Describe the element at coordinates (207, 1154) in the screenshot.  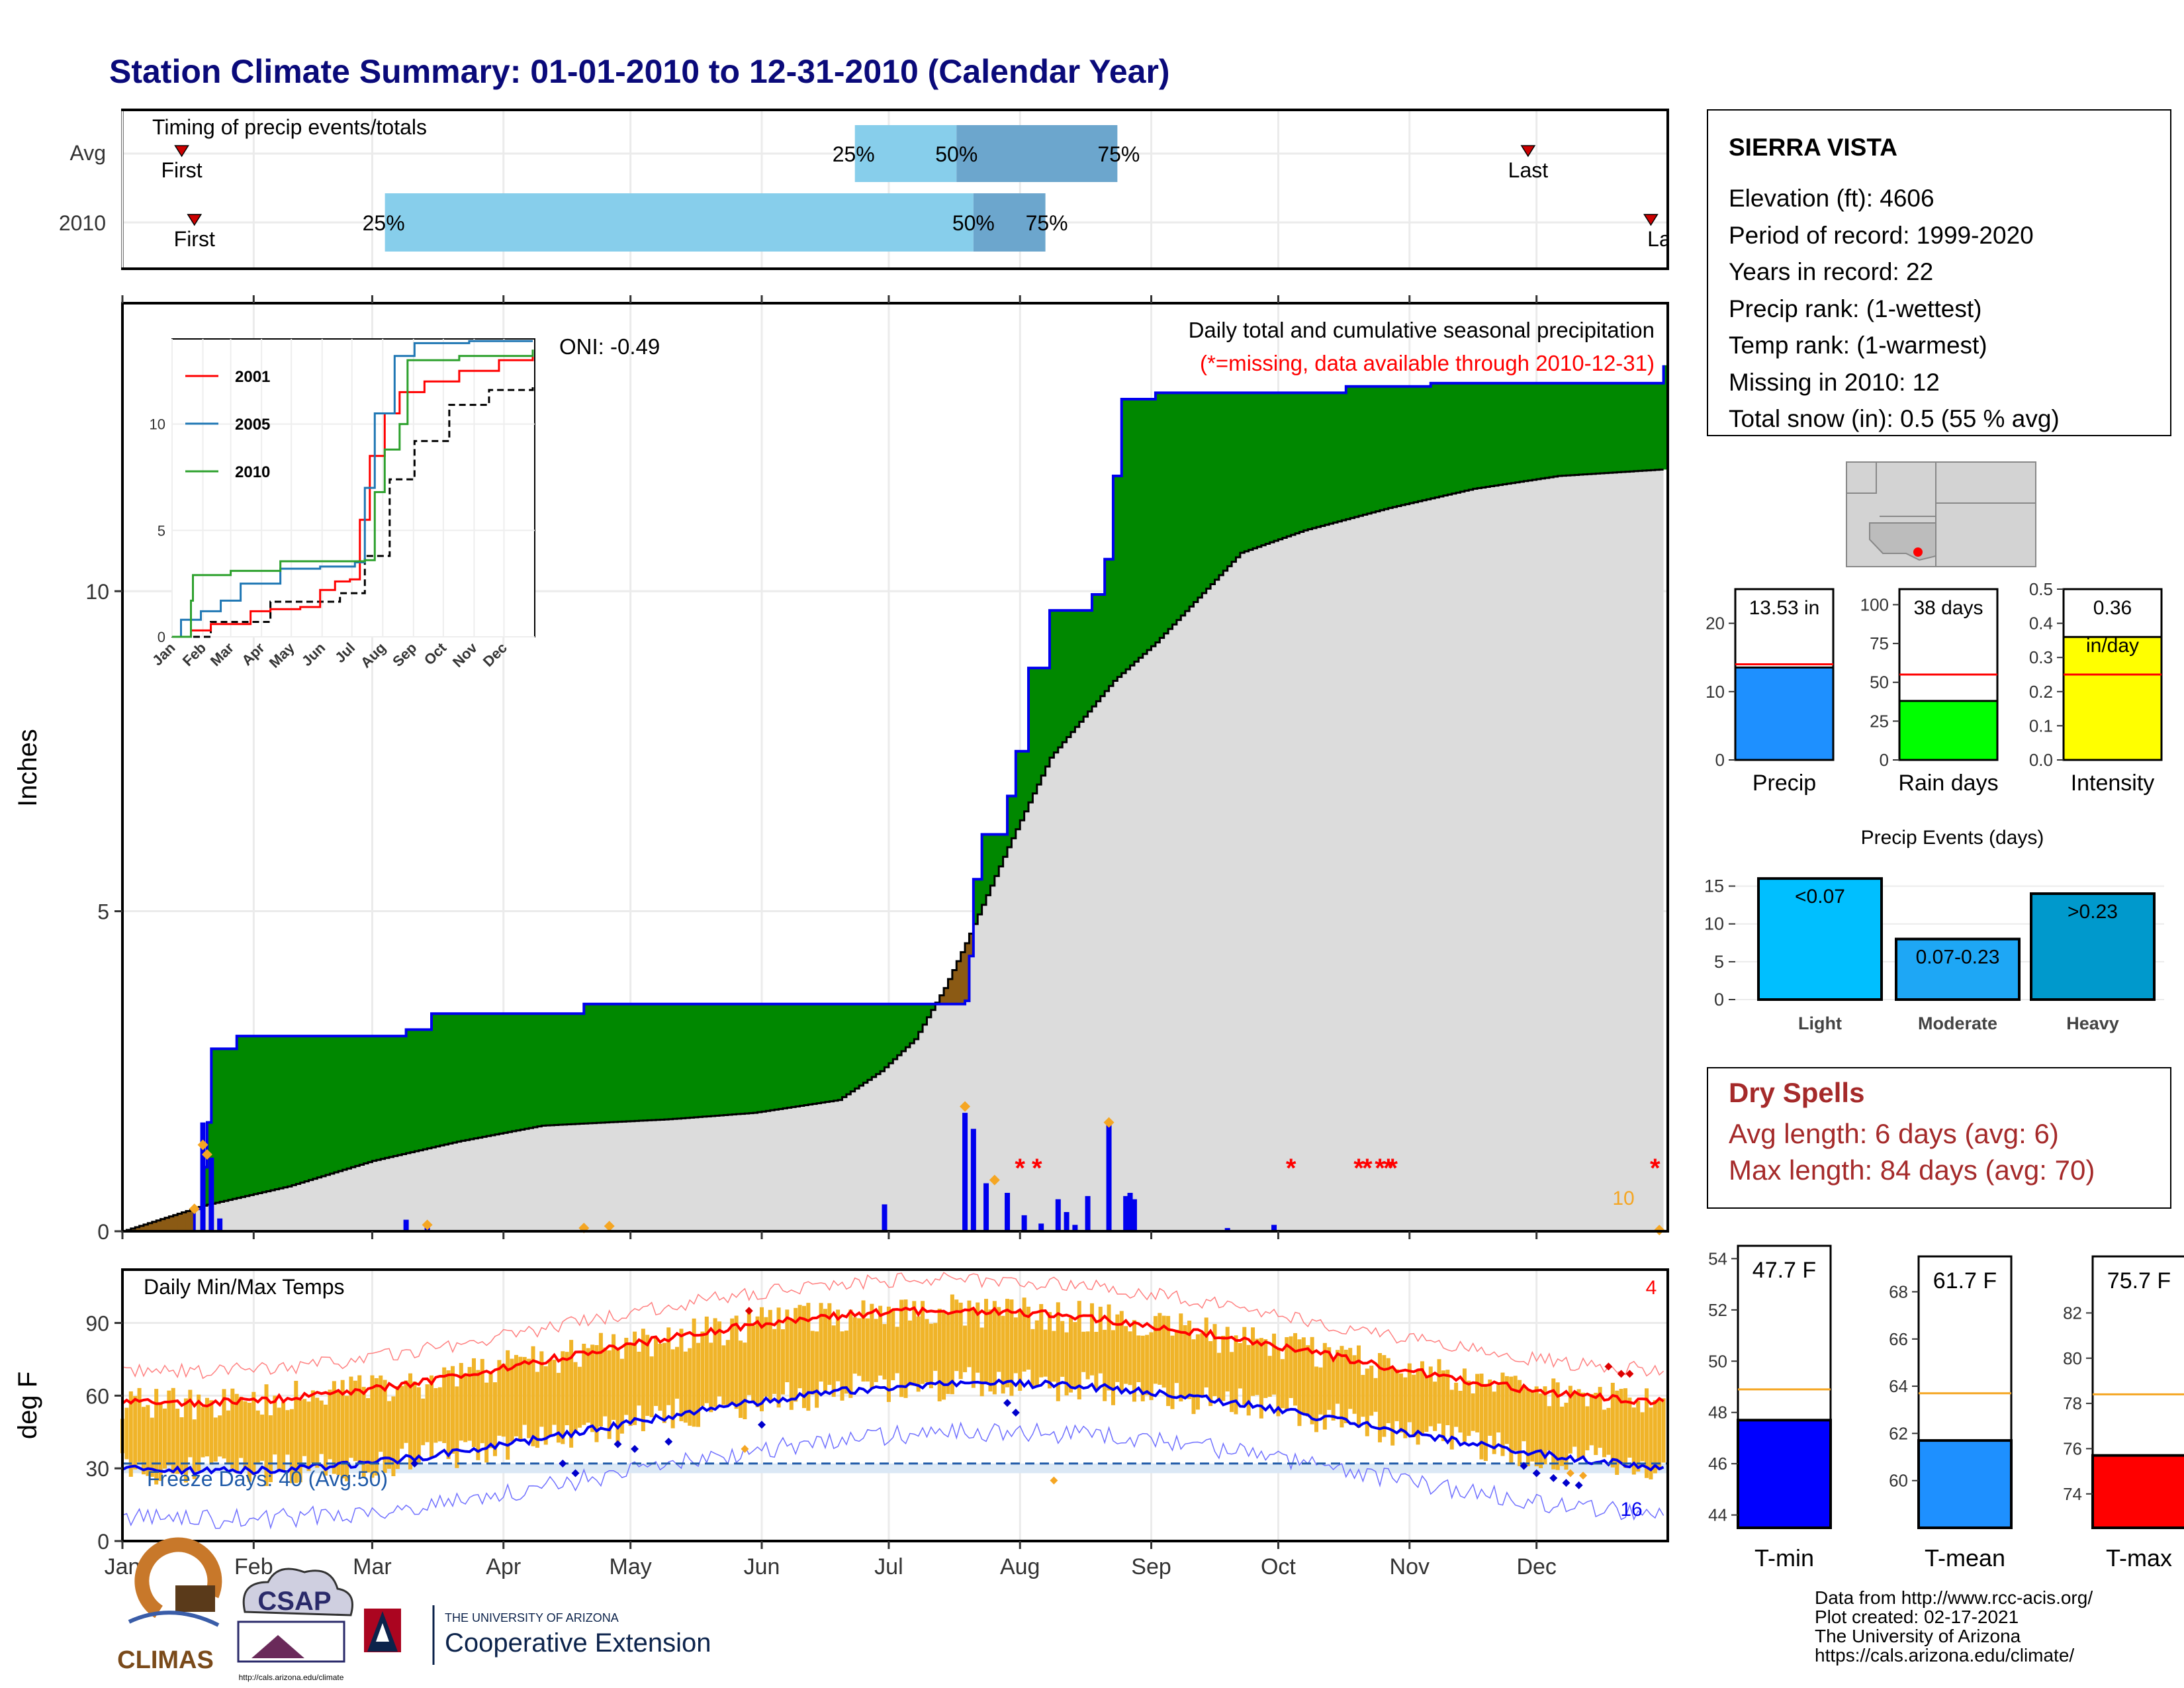
I see `precip-event-marker` at that location.